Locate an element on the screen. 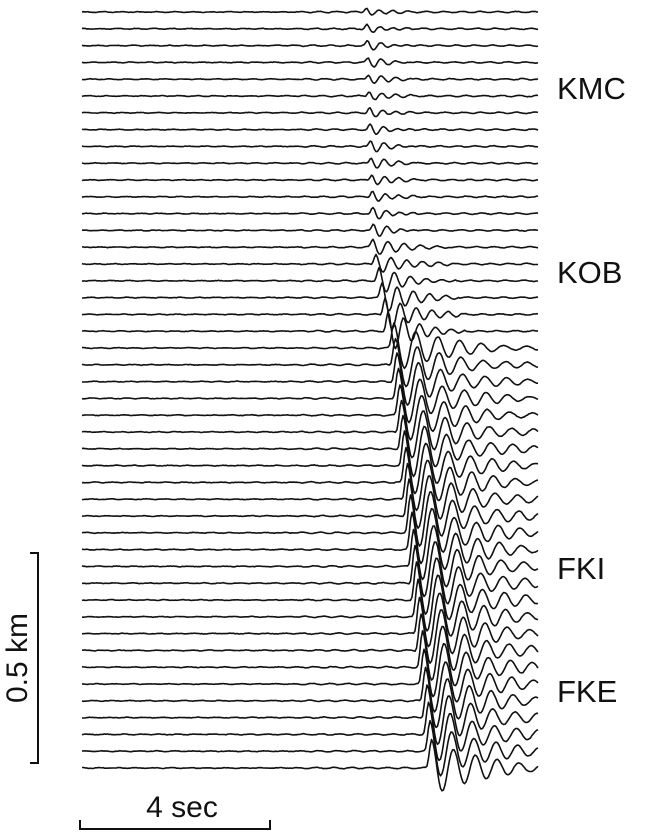 The image size is (650, 834). distance-scale-bar is located at coordinates (34, 658).